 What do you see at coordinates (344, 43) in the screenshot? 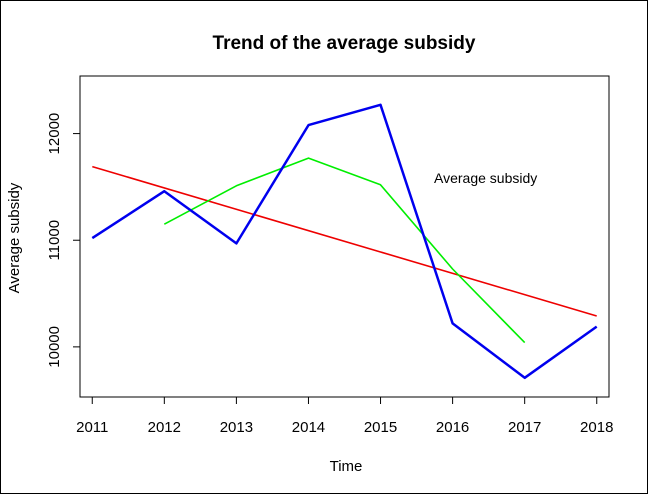
I see `chart-title: Trend of the average subsidy` at bounding box center [344, 43].